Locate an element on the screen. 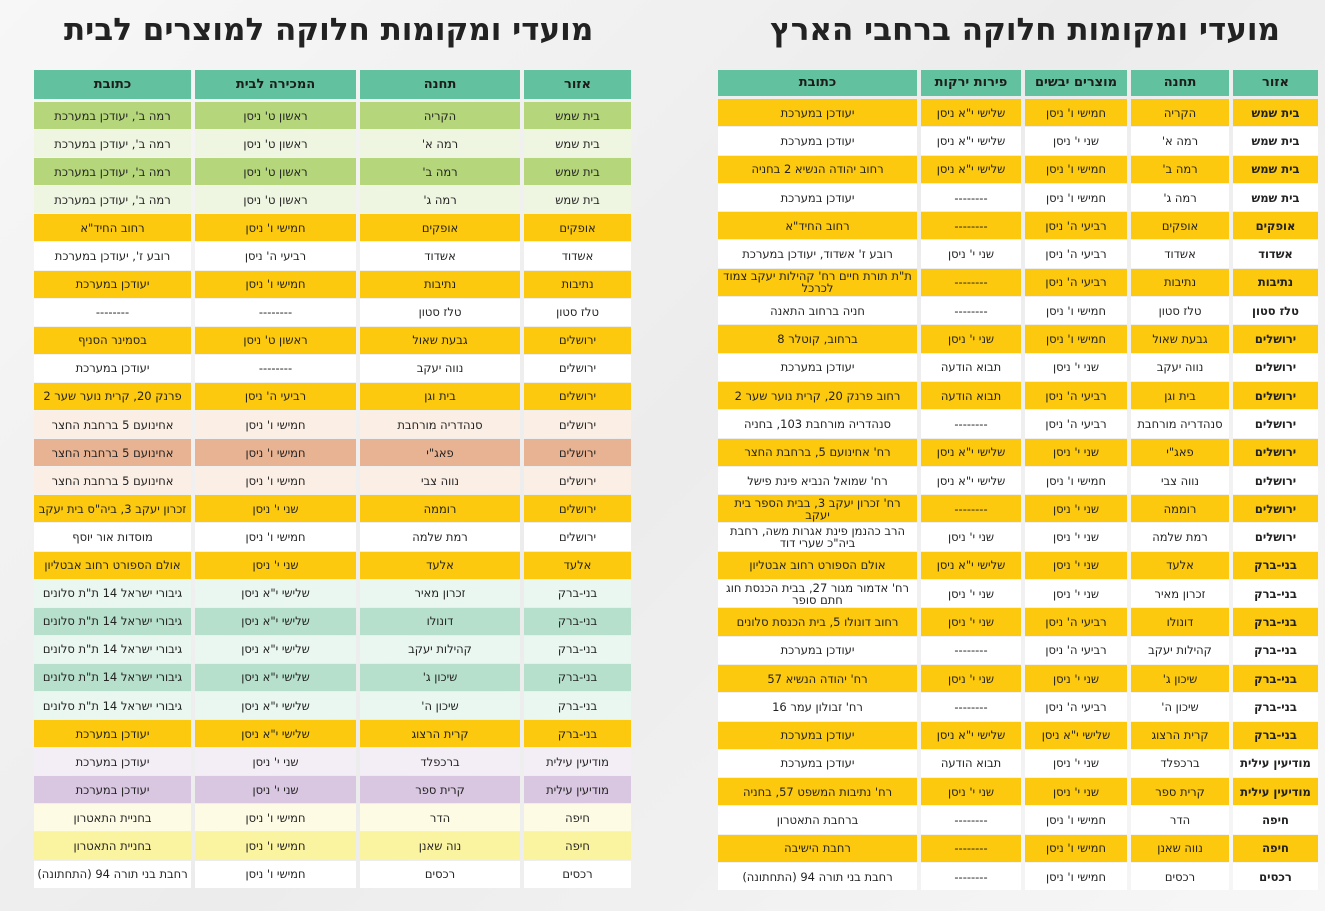  column-header: כתובת is located at coordinates (112, 84).